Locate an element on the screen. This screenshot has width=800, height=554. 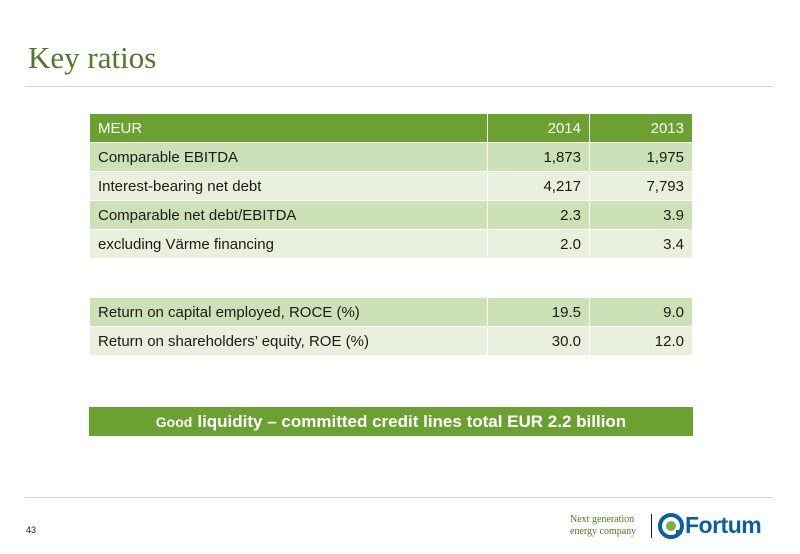
value-2014: 4,217 is located at coordinates (538, 186).